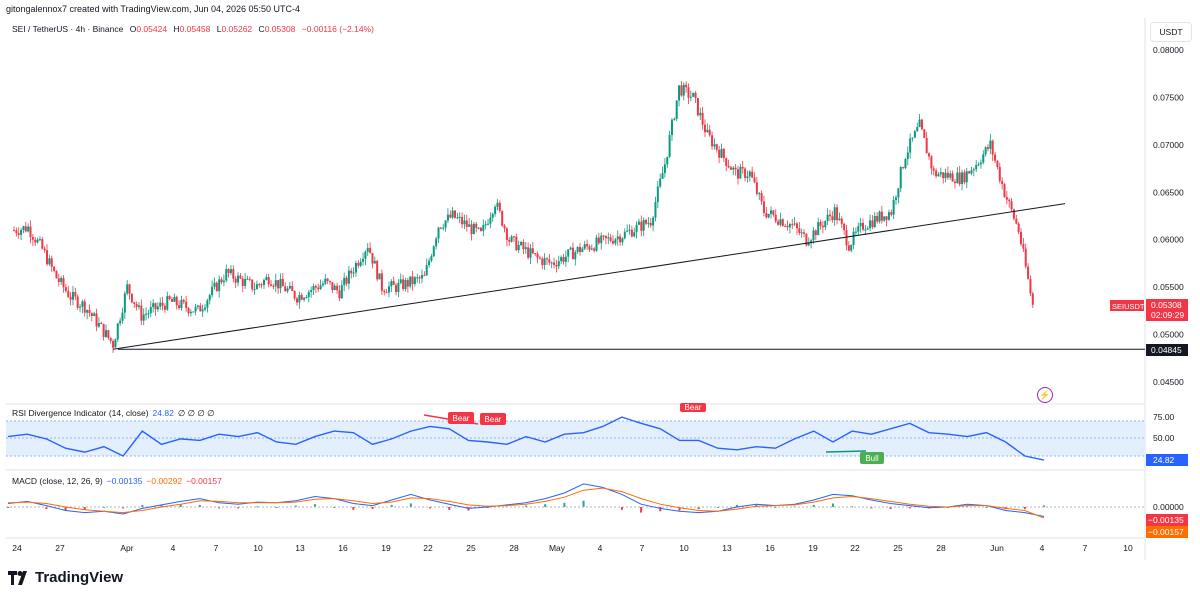 Image resolution: width=1200 pixels, height=599 pixels. What do you see at coordinates (493, 419) in the screenshot?
I see `bear-label-2: Bear` at bounding box center [493, 419].